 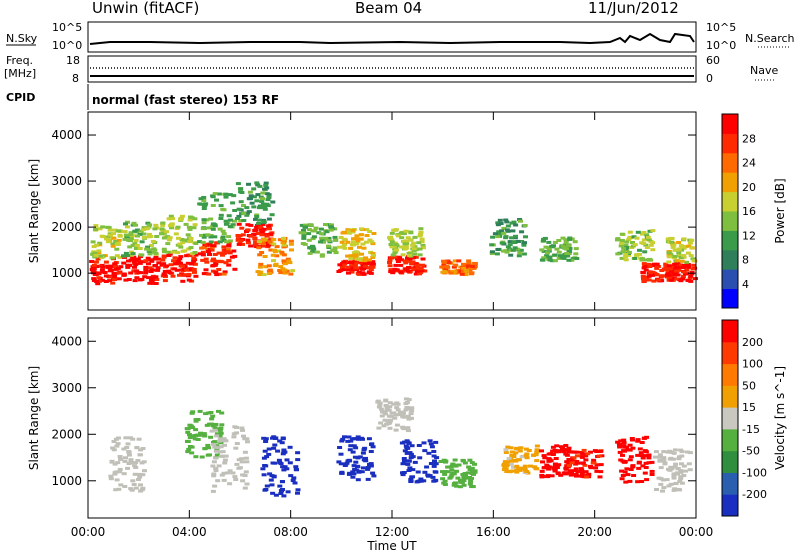 What do you see at coordinates (730, 505) in the screenshot?
I see `velocity-colorbar-swatch` at bounding box center [730, 505].